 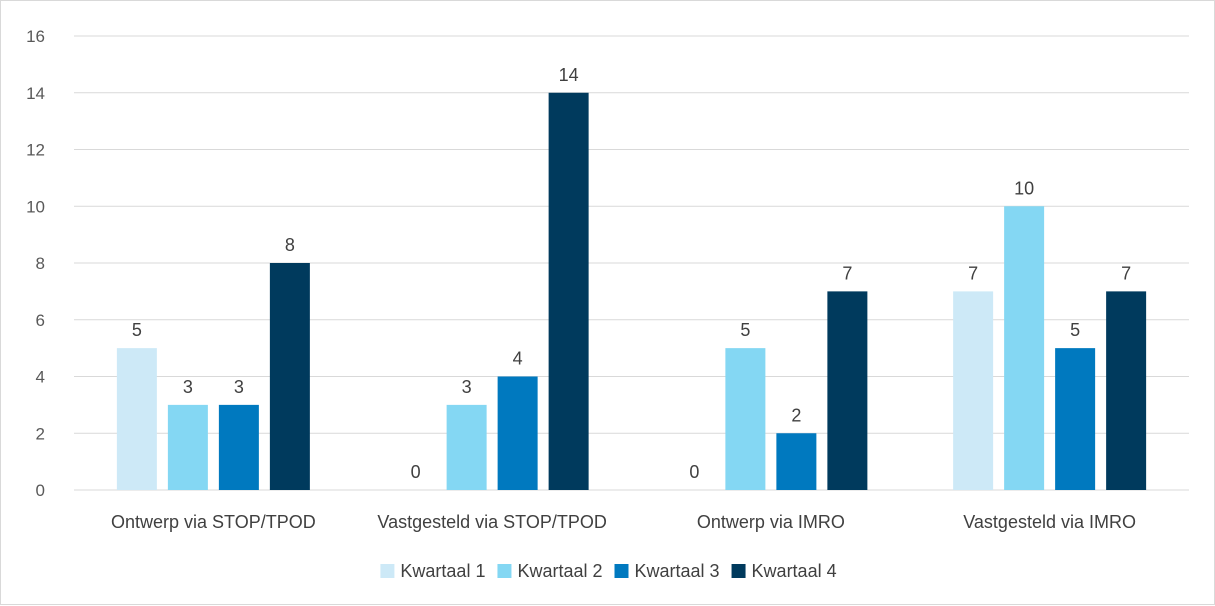 I want to click on y-tick-label: 16, so click(x=35, y=36).